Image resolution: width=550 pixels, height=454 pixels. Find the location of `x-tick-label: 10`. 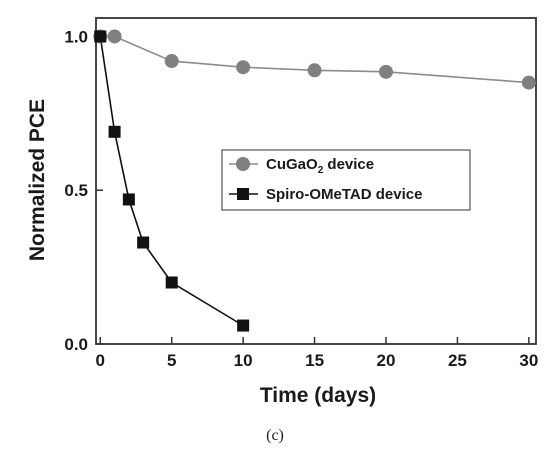

x-tick-label: 10 is located at coordinates (243, 360).